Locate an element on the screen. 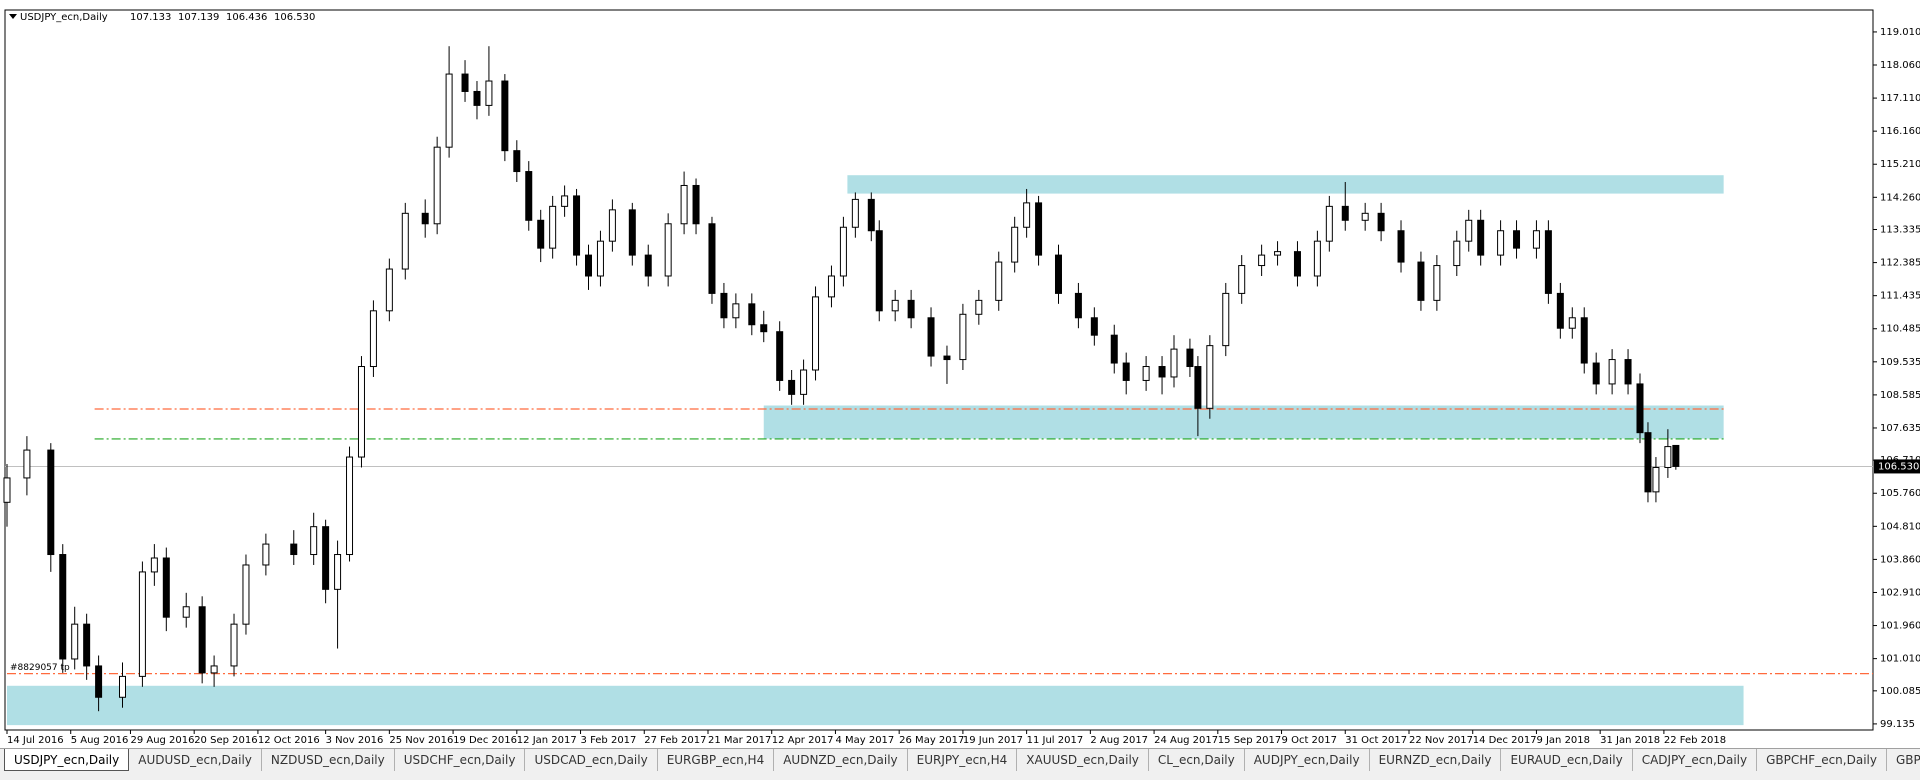 The image size is (1920, 780). symbol-tab: NZDUSD_ecn,Daily is located at coordinates (328, 760).